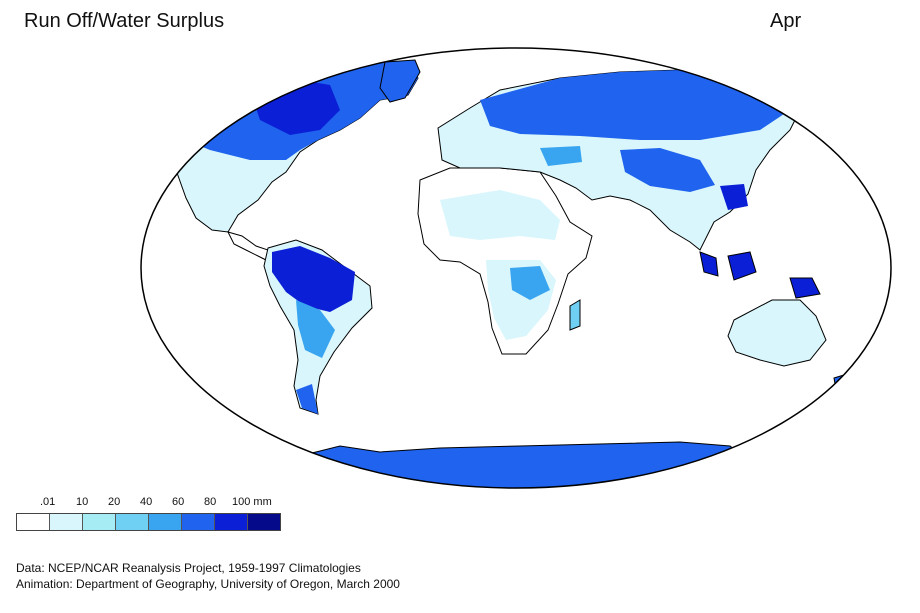 This screenshot has height=613, width=920. Describe the element at coordinates (146, 502) in the screenshot. I see `legend-label: 40` at that location.